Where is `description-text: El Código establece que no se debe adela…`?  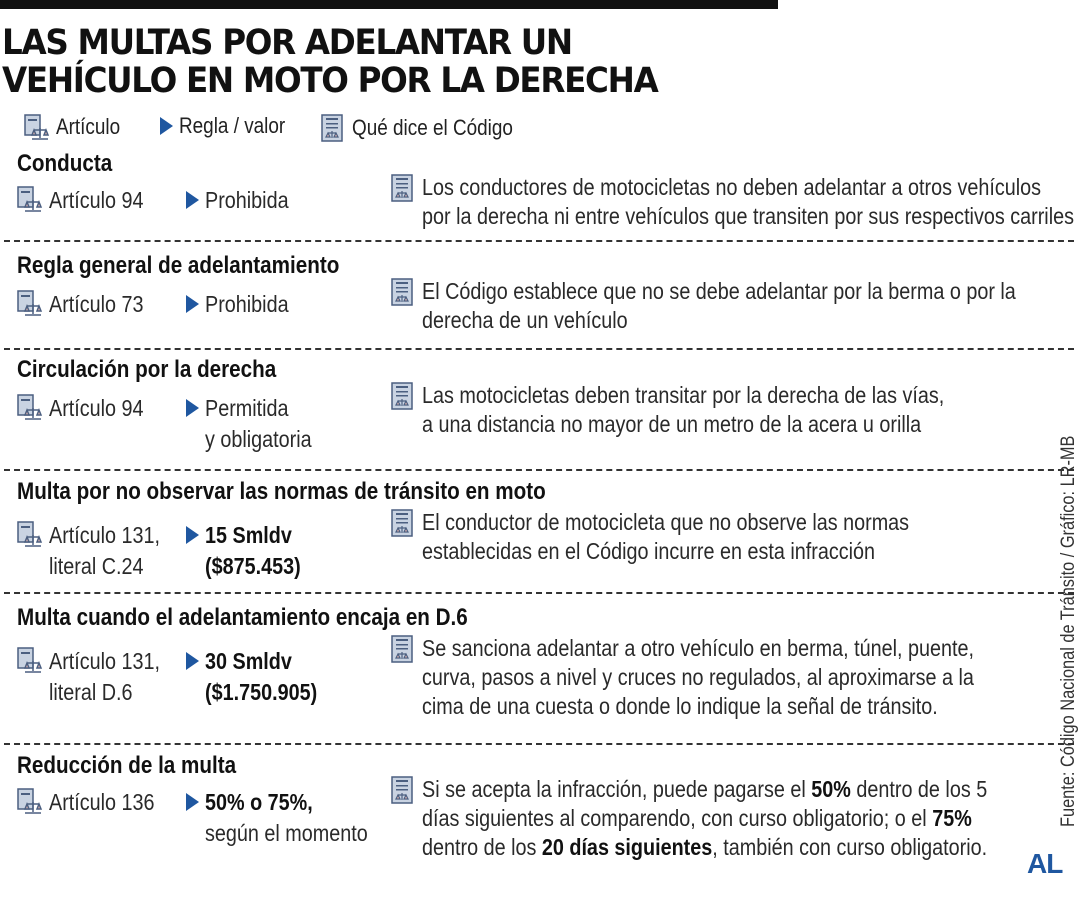 description-text: El Código establece que no se debe adela… is located at coordinates (719, 305).